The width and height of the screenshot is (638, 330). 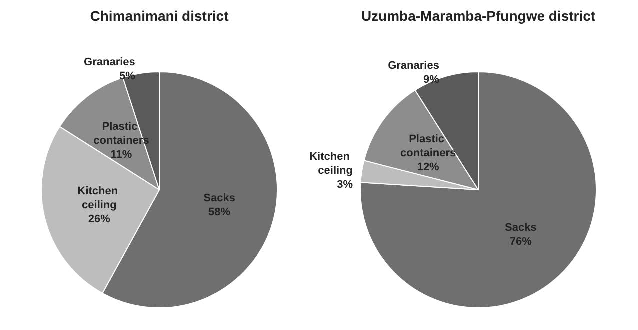 What do you see at coordinates (160, 16) in the screenshot?
I see `chart-title: Chimanimani district` at bounding box center [160, 16].